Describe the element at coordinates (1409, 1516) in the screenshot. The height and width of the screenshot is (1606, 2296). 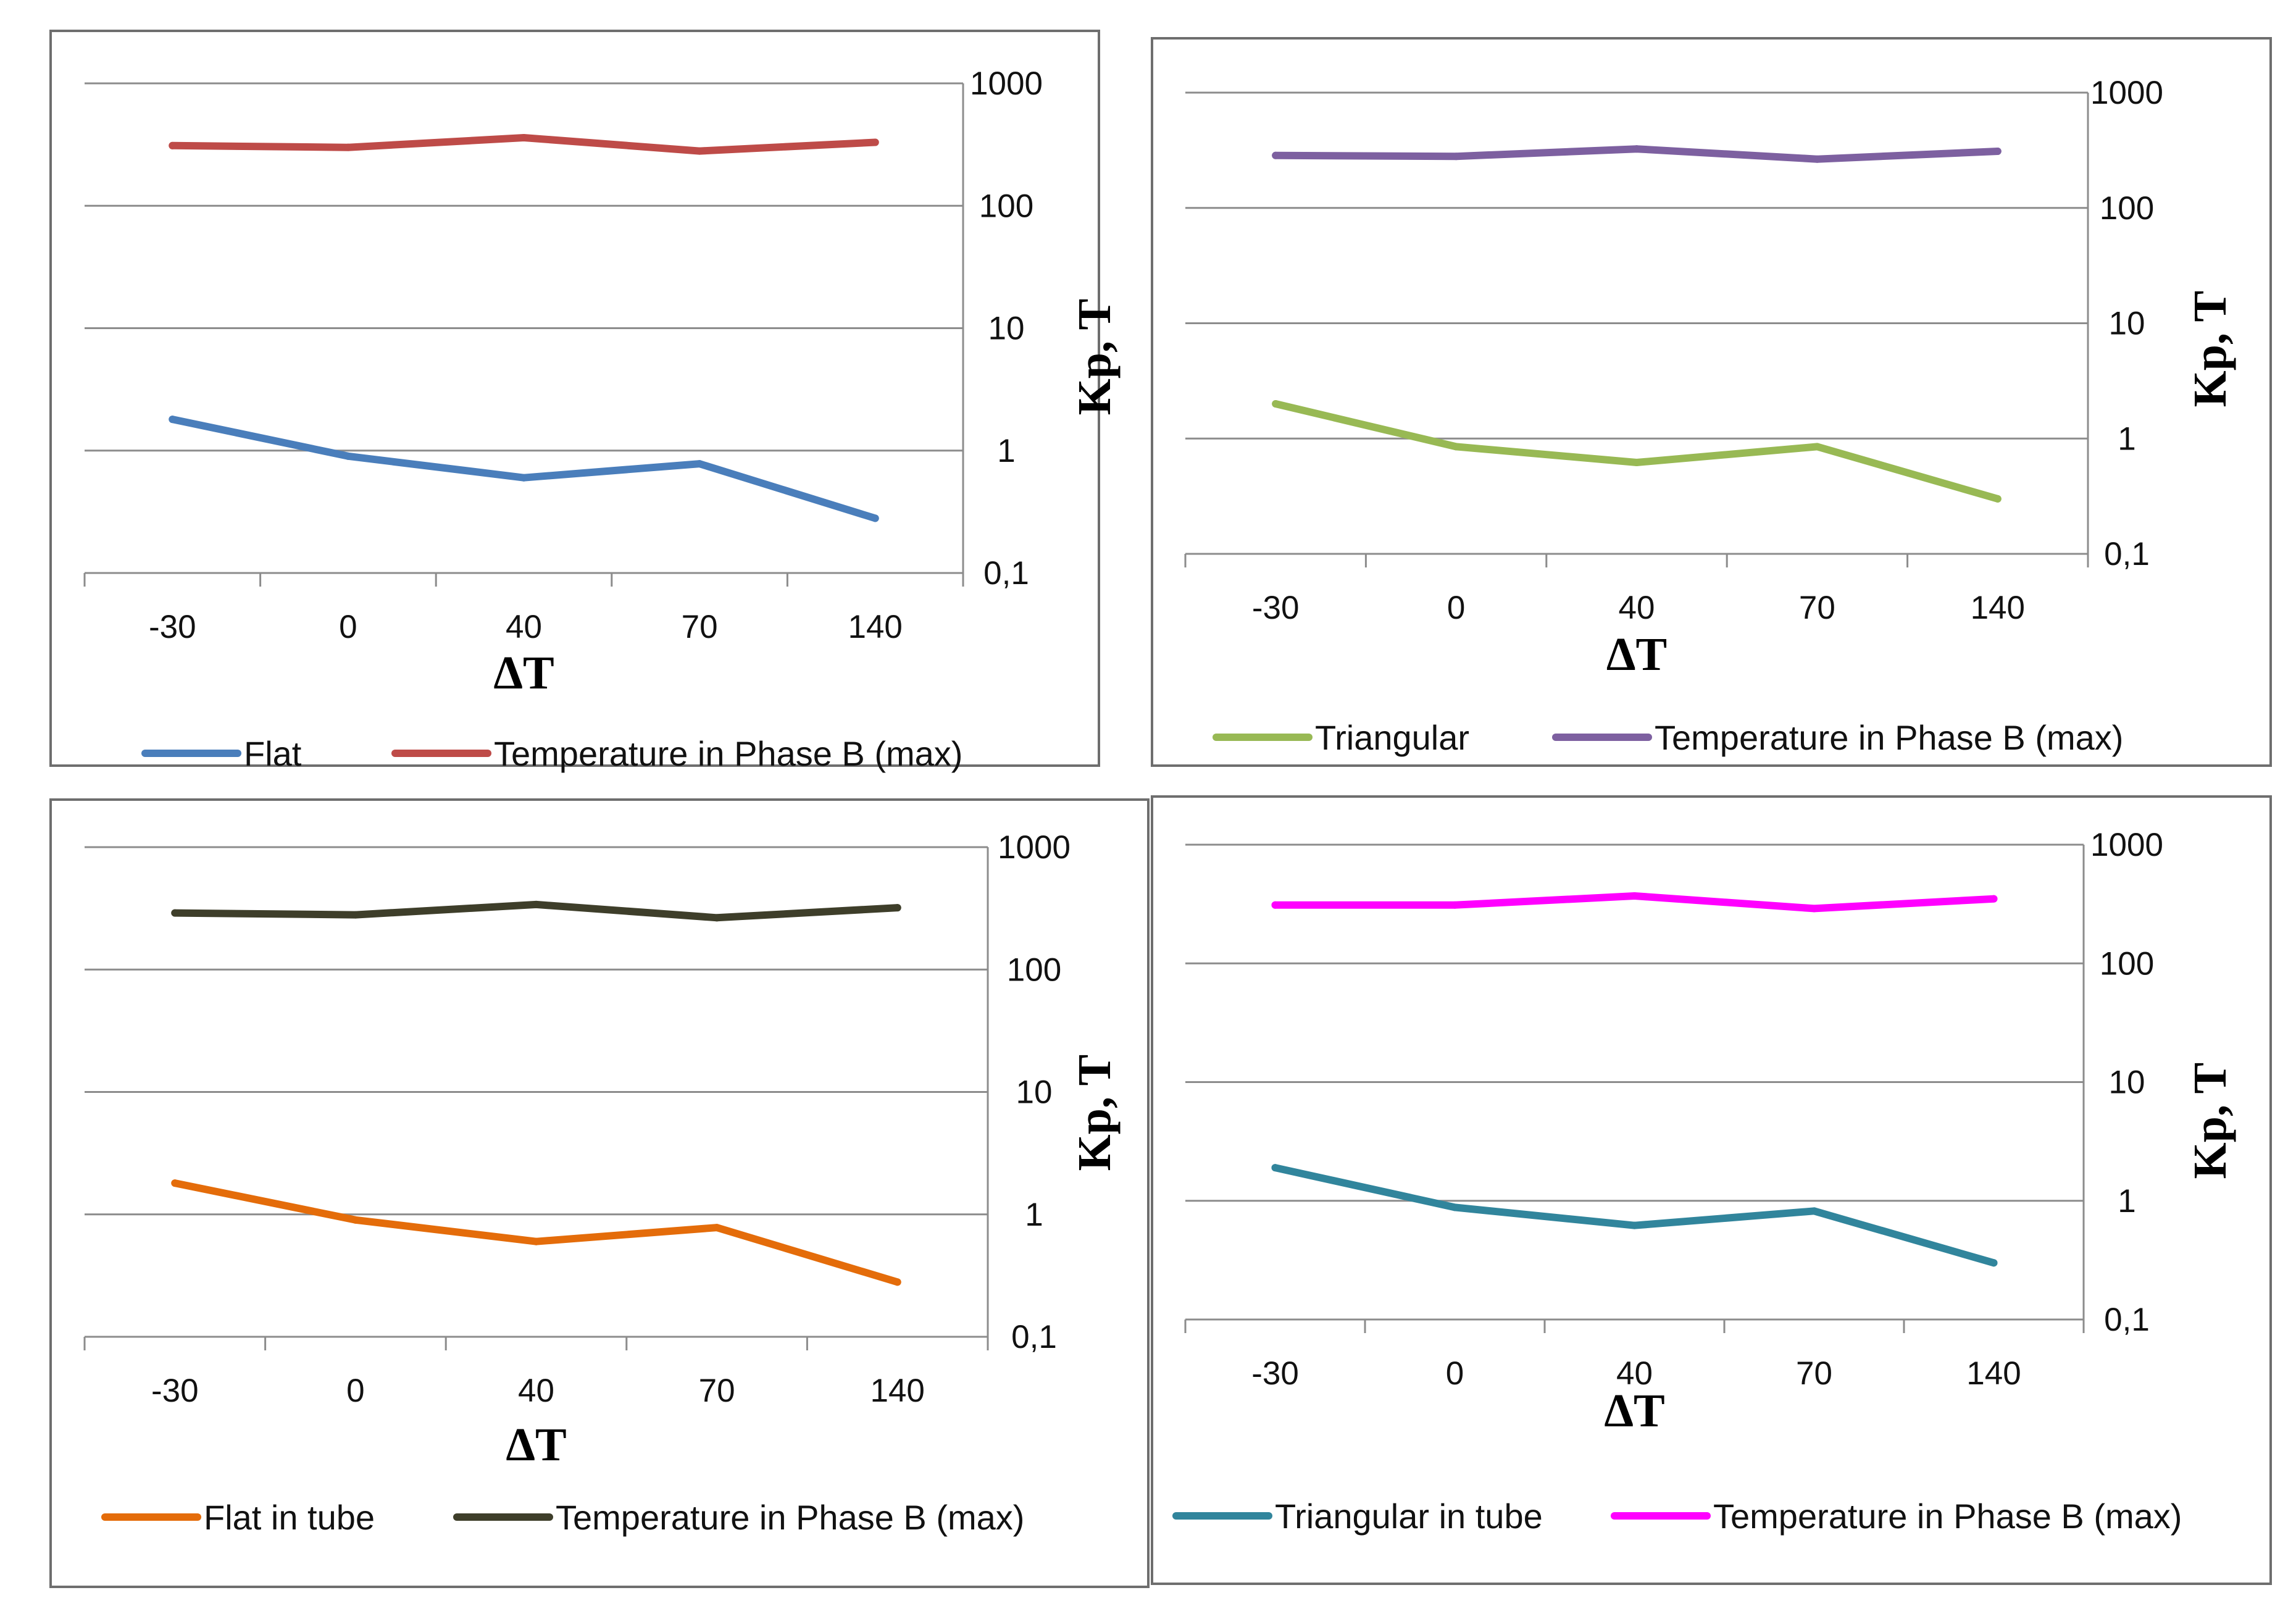
I see `legend-label: Triangular in tube` at that location.